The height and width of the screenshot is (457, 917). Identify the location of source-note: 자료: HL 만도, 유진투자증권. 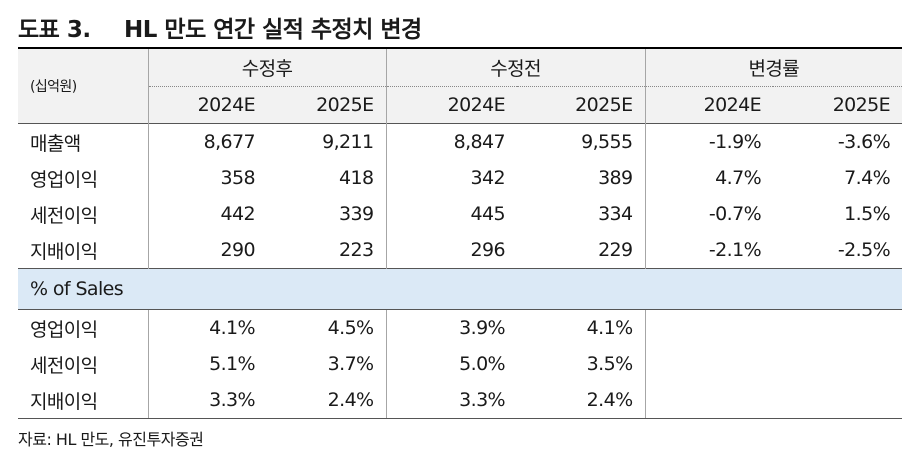
(111, 439).